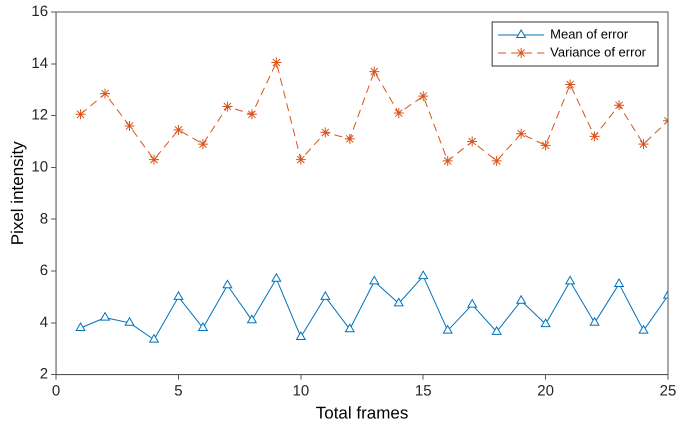 Image resolution: width=684 pixels, height=432 pixels. I want to click on y-tick-label: 14, so click(39, 63).